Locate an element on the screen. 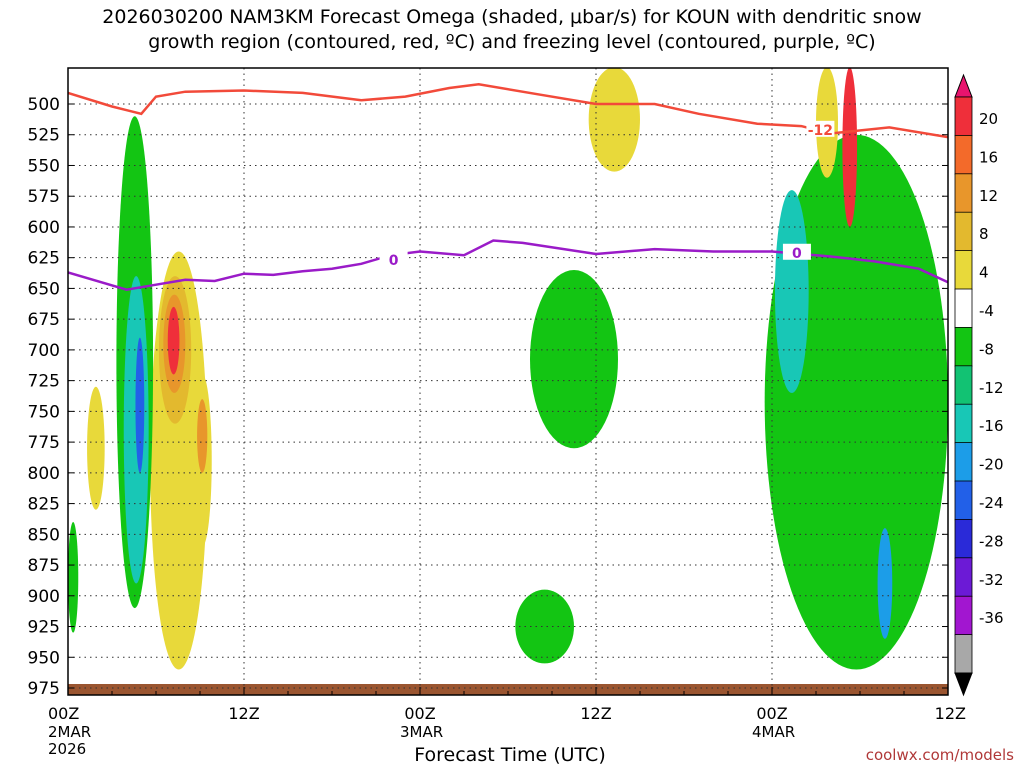 Image resolution: width=1024 pixels, height=768 pixels. credit-text: coolwx.com/models is located at coordinates (939, 755).